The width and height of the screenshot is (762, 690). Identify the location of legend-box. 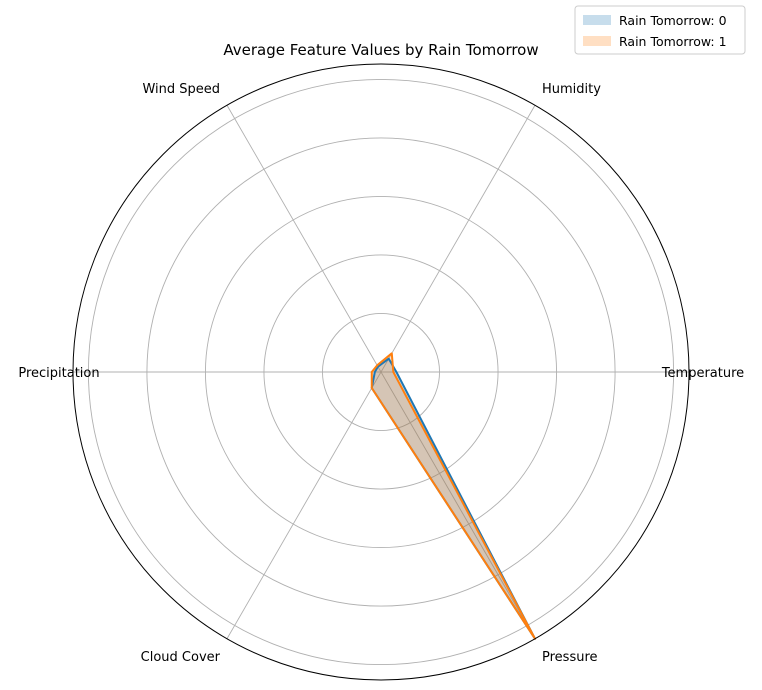
(660, 30).